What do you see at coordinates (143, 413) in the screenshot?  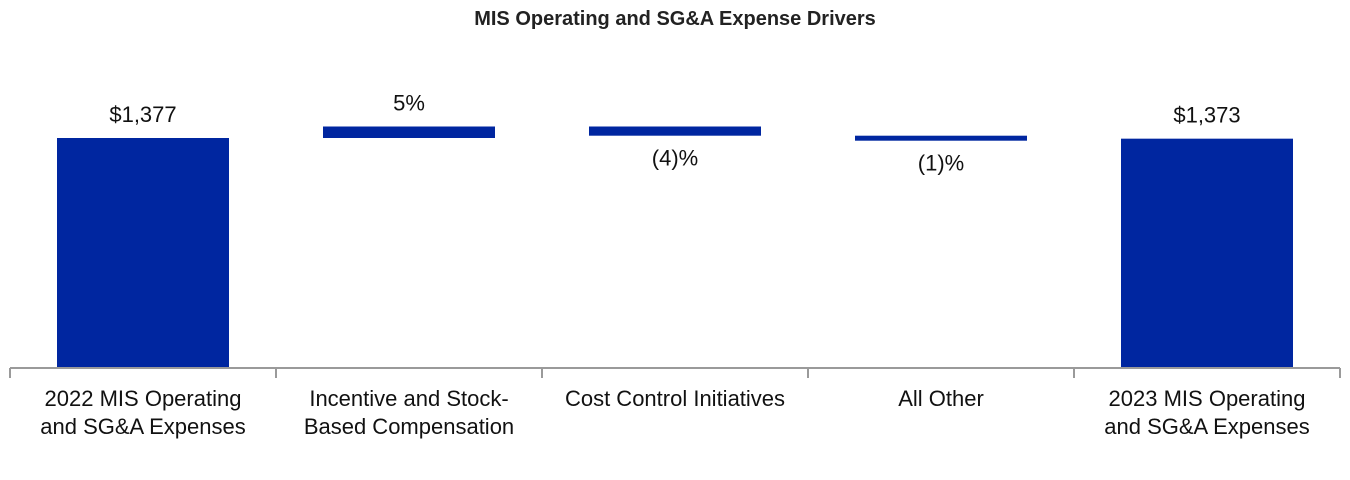 I see `category-label-1: 2022 MIS Operating and SG&A Expenses` at bounding box center [143, 413].